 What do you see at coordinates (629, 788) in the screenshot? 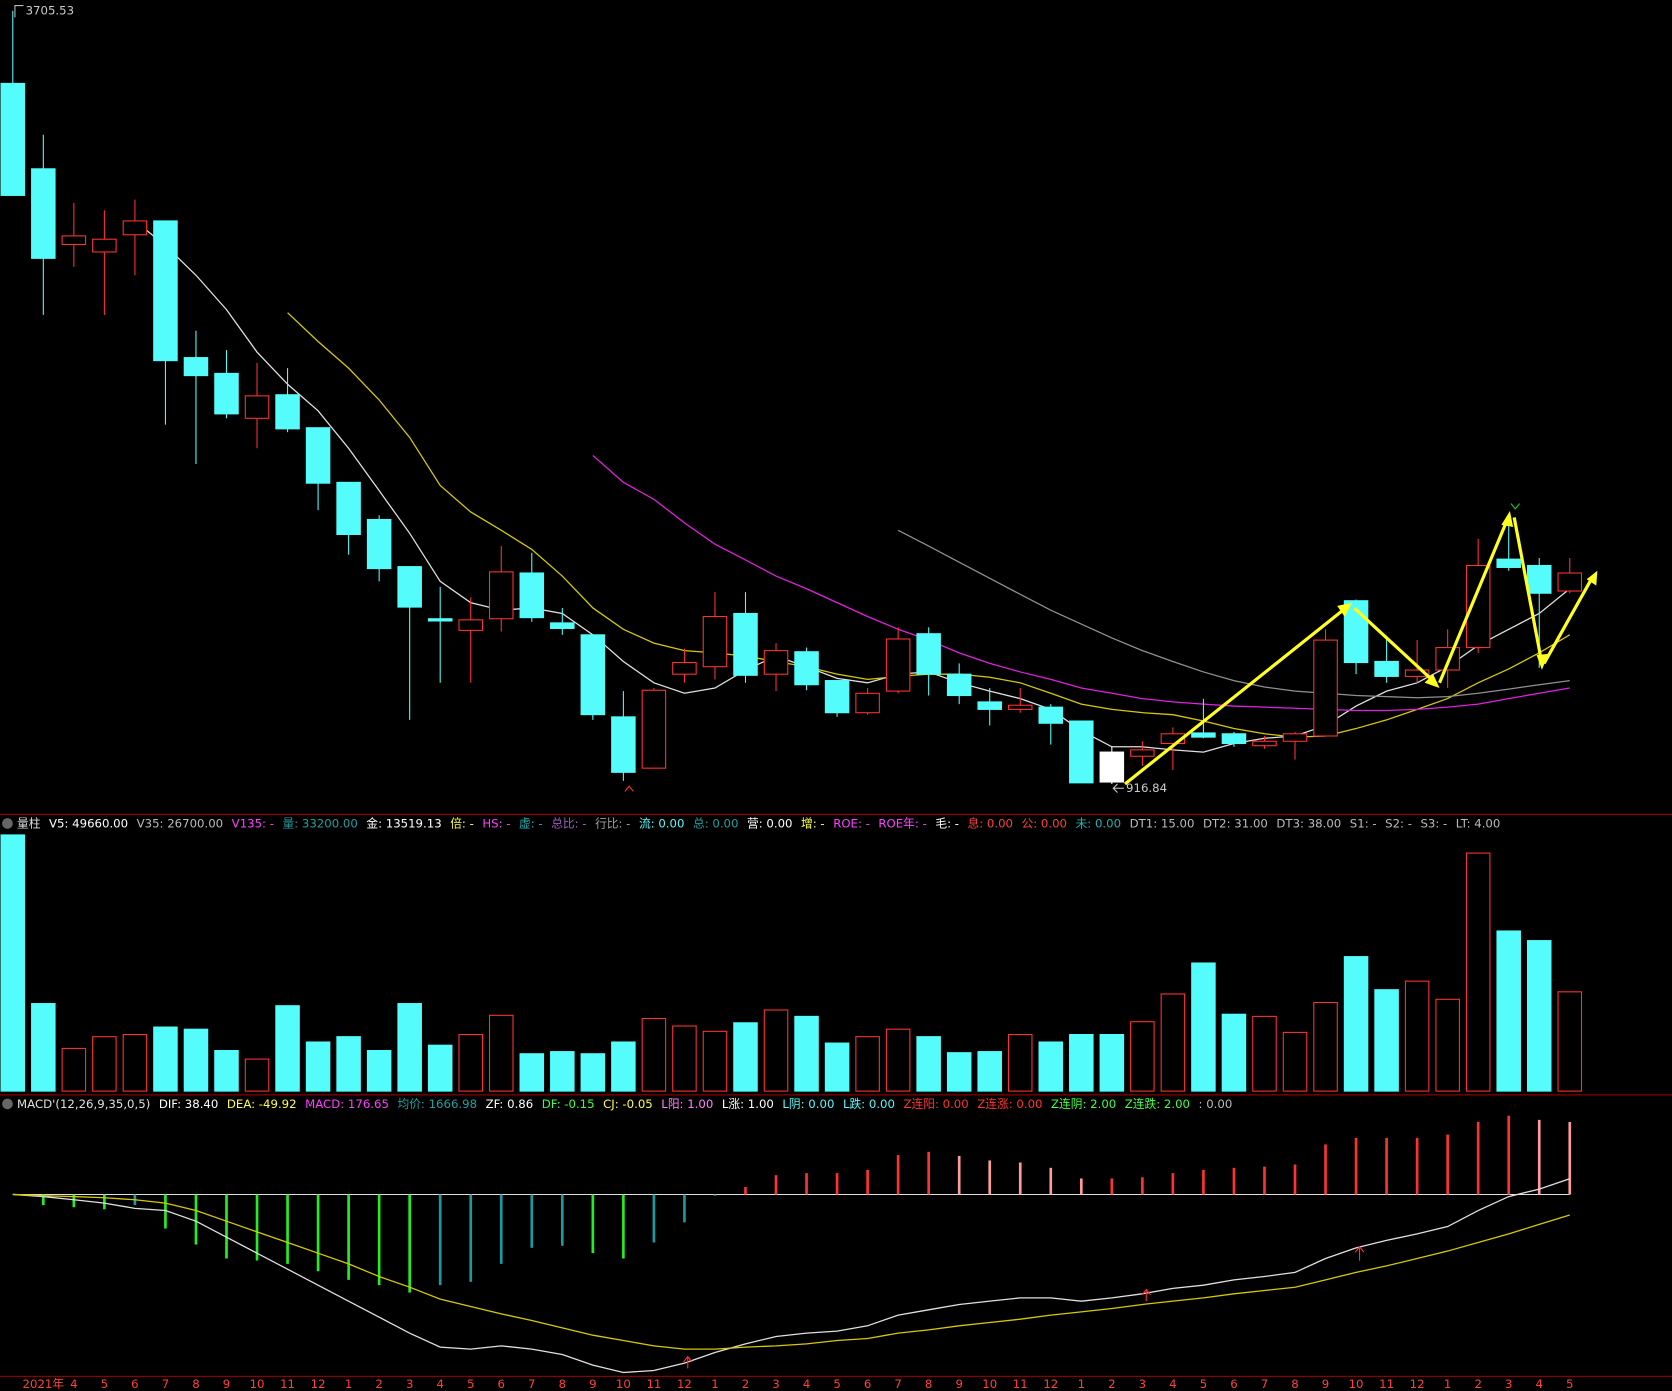
I see `low-signal` at bounding box center [629, 788].